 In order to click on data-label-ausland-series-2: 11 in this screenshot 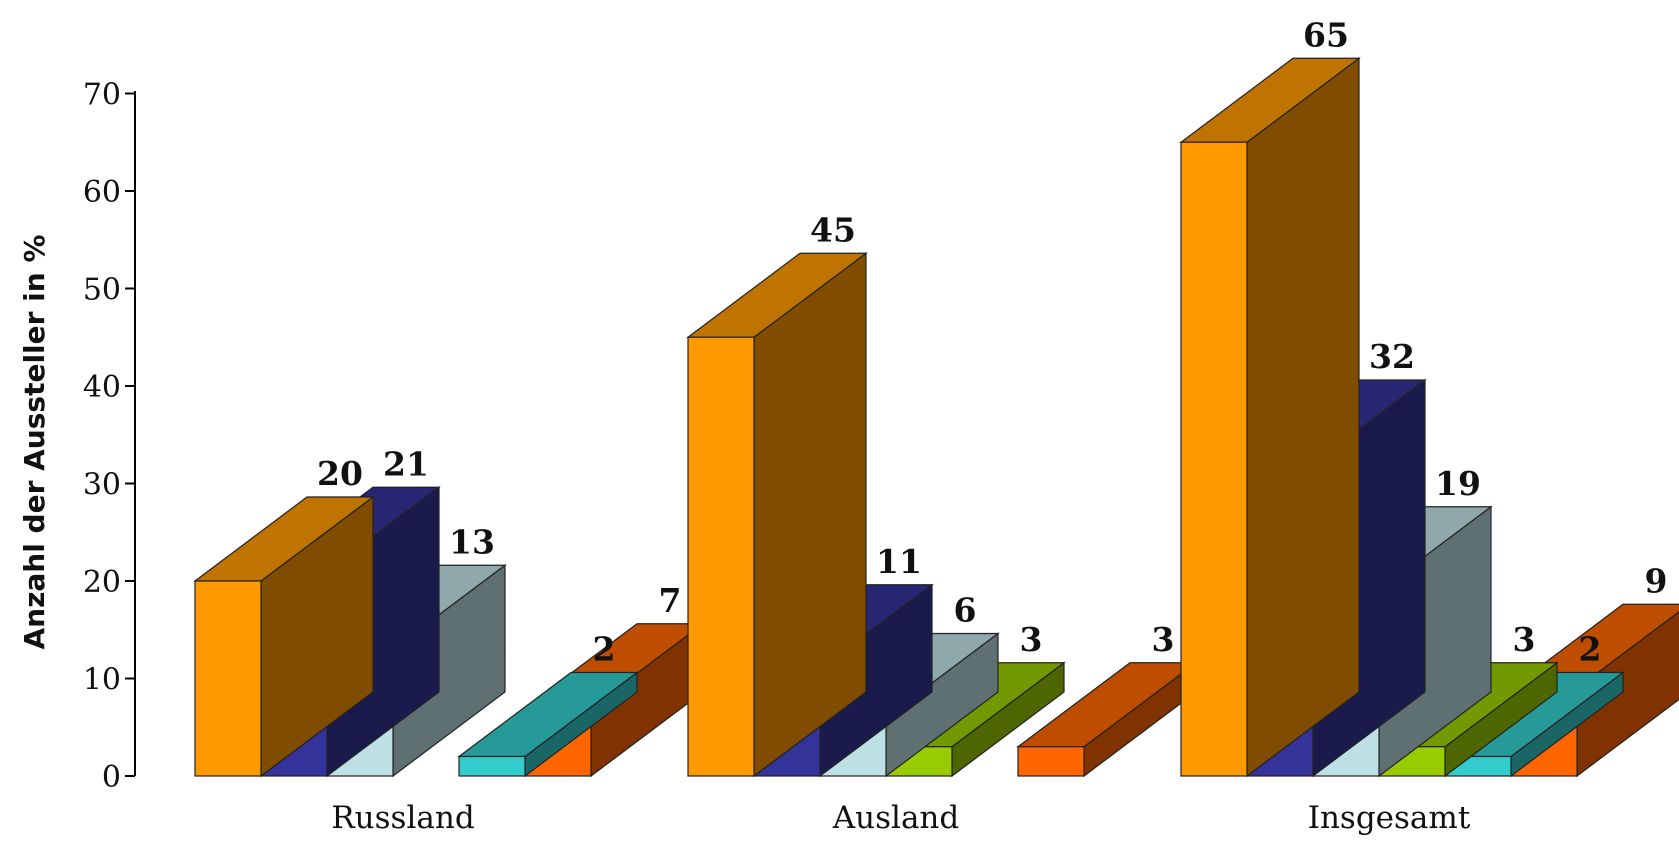, I will do `click(899, 561)`.